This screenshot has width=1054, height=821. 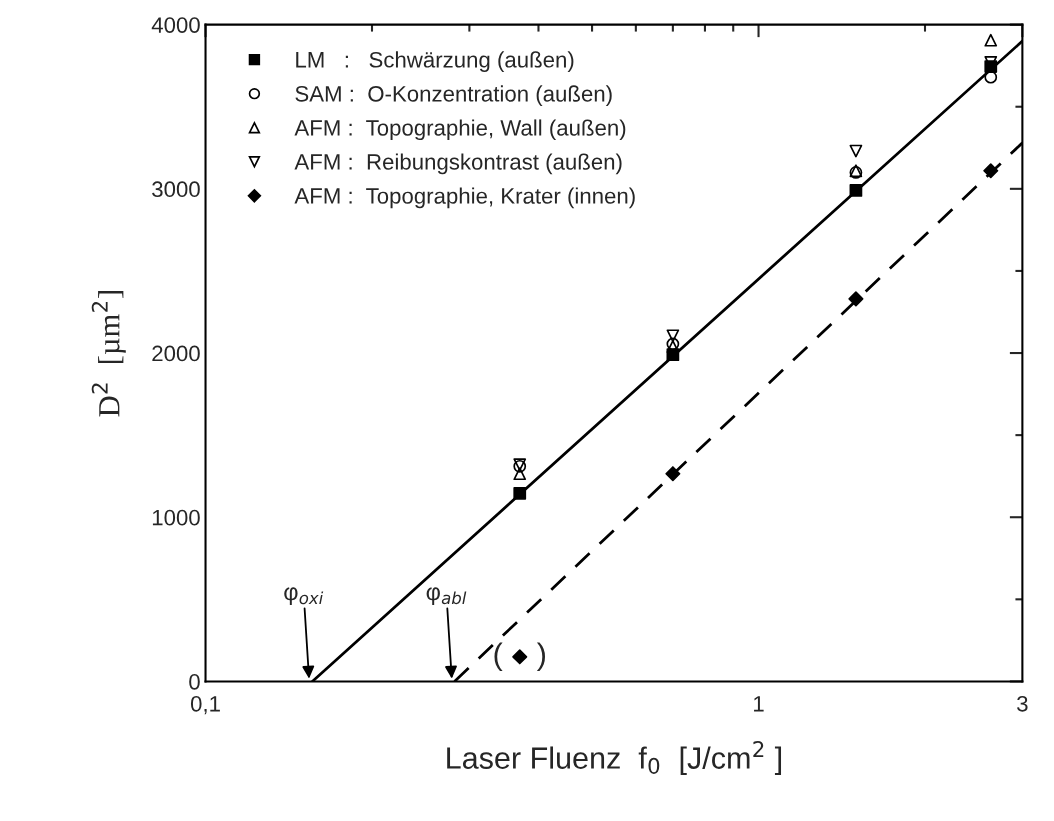 What do you see at coordinates (1022, 703) in the screenshot?
I see `x-tick-label: 3` at bounding box center [1022, 703].